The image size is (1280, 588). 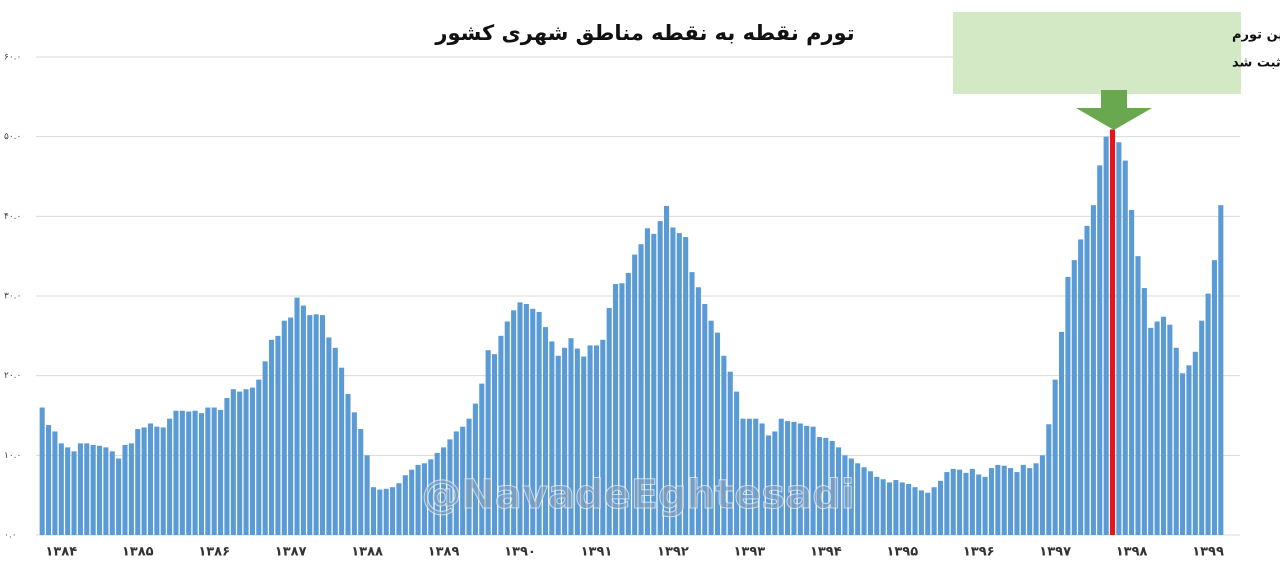 I want to click on x-tick-label: ۱۳۸۶, so click(x=214, y=552).